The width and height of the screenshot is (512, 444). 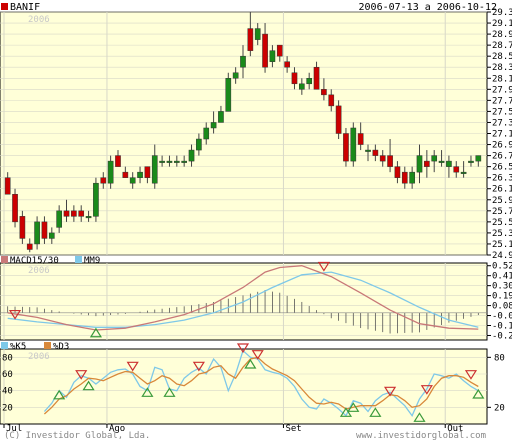 I want to click on y-tick-label: 0.52, so click(x=502, y=267).